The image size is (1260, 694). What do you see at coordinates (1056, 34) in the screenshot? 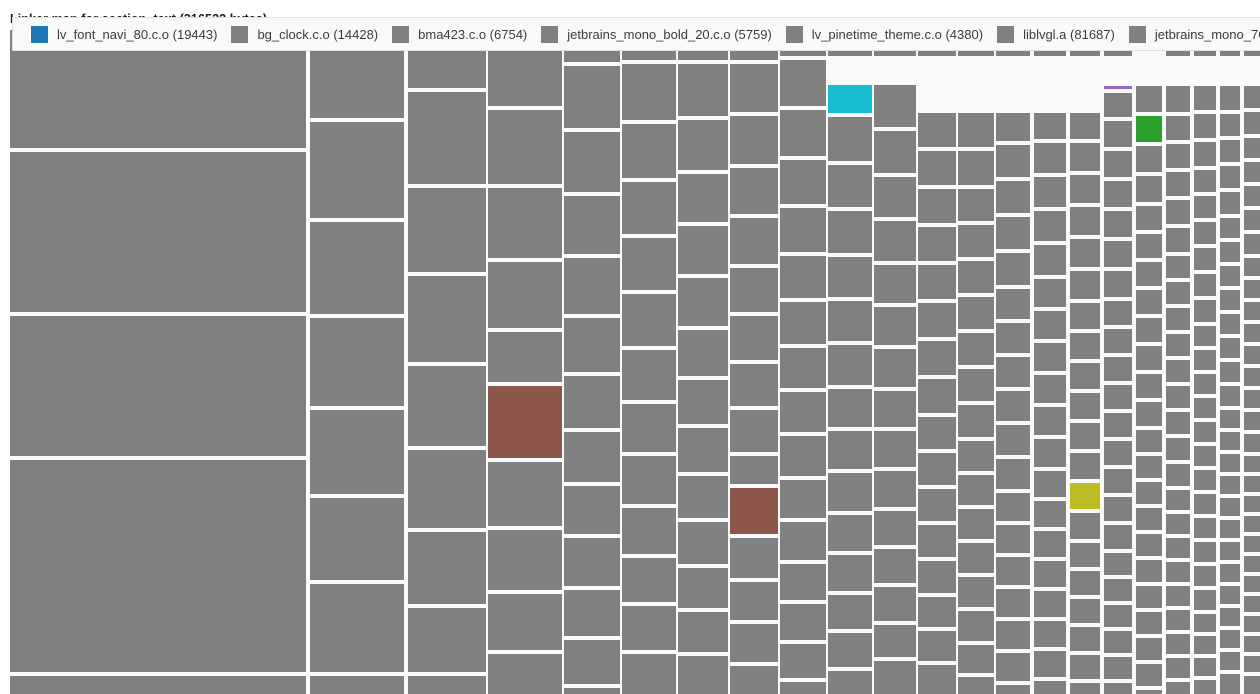
I see `legend-entry: liblvgl.a (81687)` at bounding box center [1056, 34].